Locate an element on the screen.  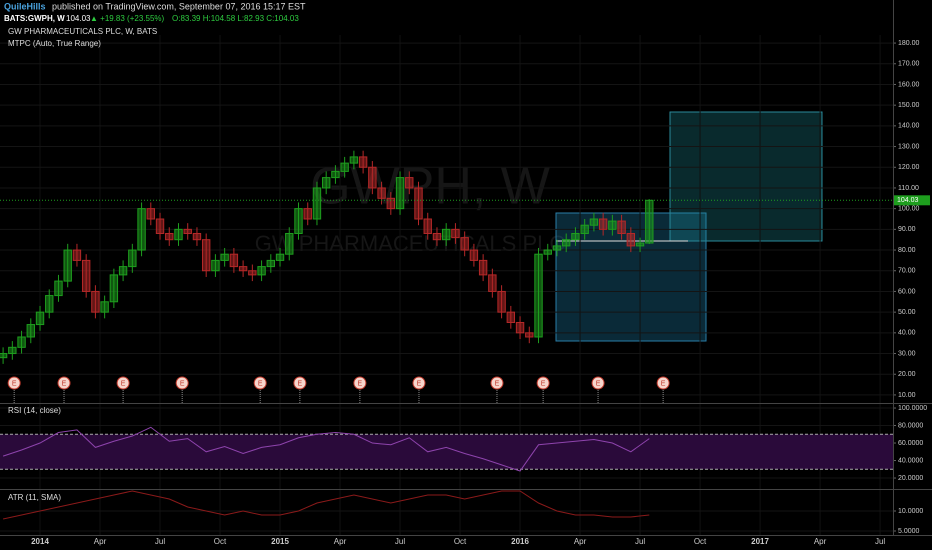
y-tick-label: 110.00 is located at coordinates (908, 188).